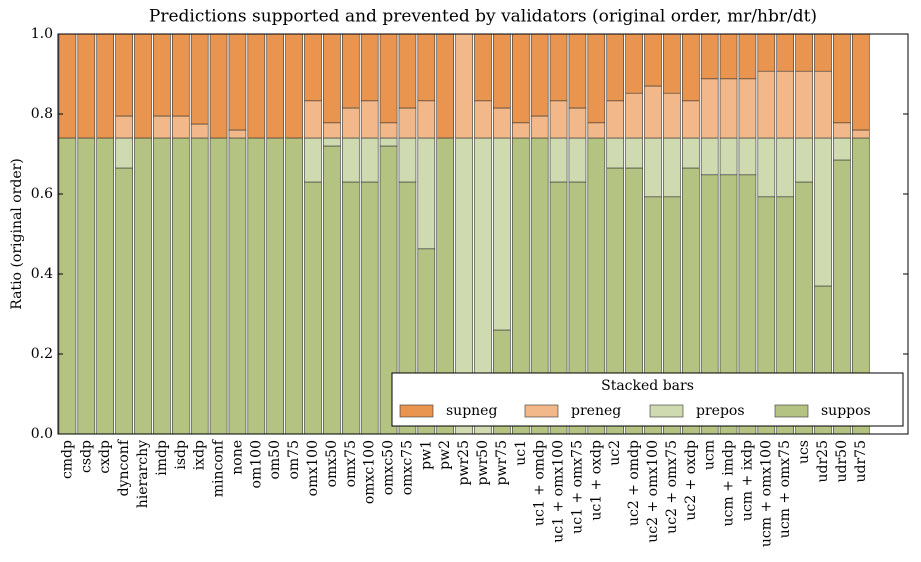 The width and height of the screenshot is (921, 562). What do you see at coordinates (653, 491) in the screenshot?
I see `x-tick-label: uc2 + omx100` at bounding box center [653, 491].